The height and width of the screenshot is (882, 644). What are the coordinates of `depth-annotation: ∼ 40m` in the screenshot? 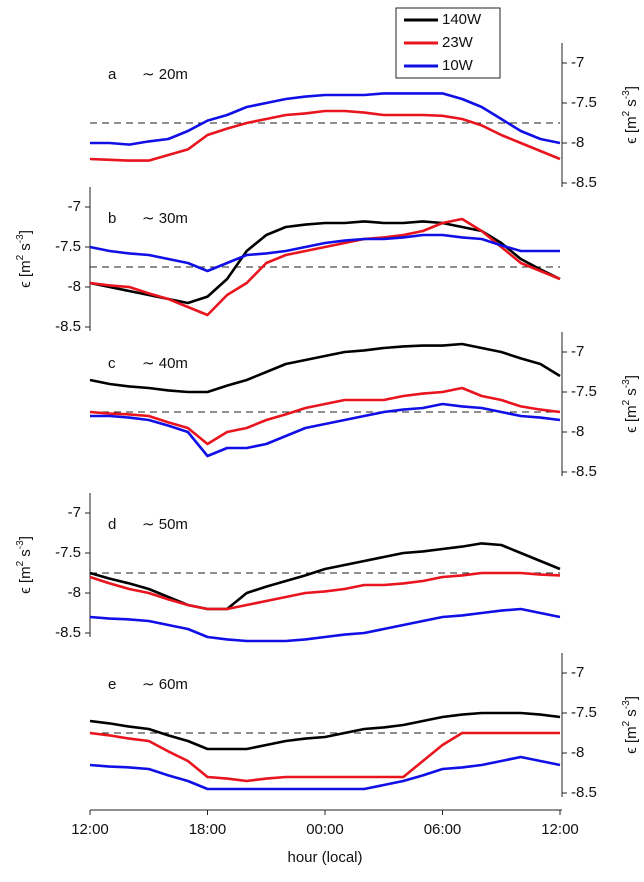 It's located at (165, 363).